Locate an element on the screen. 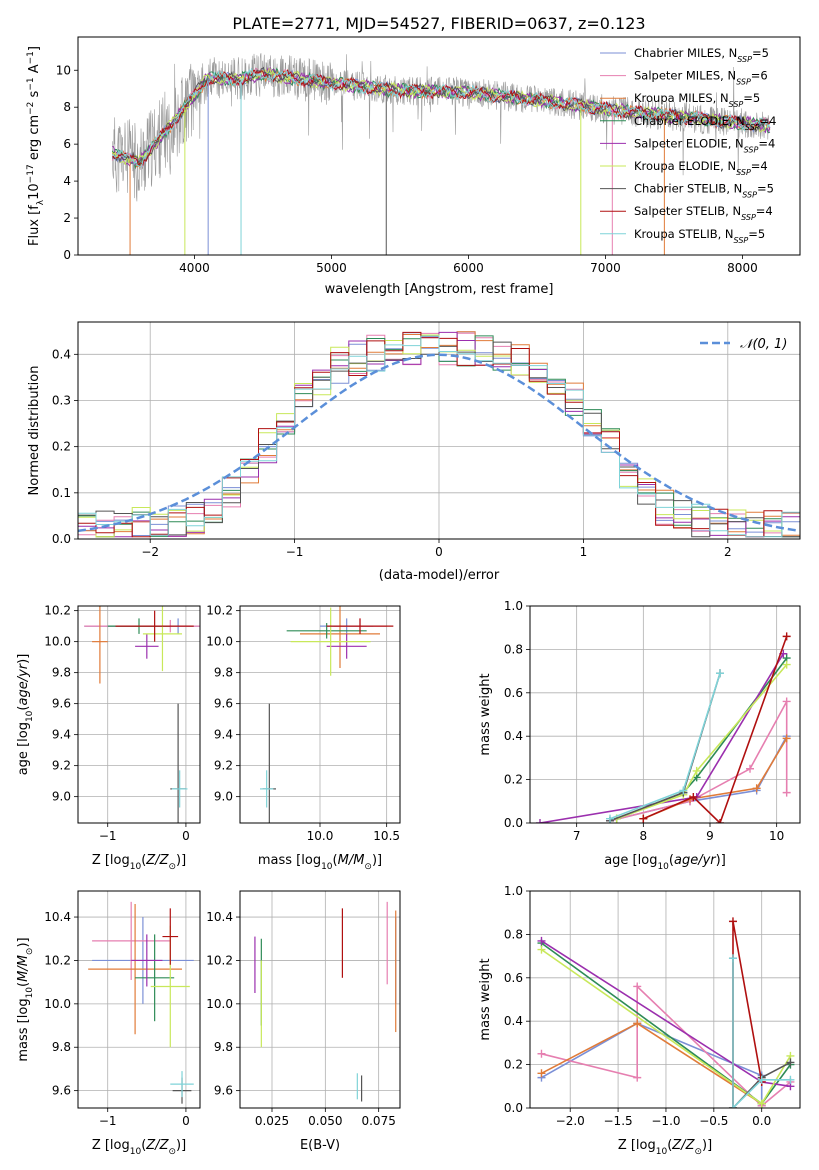  y-tick-label: 0 is located at coordinates (67, 255).